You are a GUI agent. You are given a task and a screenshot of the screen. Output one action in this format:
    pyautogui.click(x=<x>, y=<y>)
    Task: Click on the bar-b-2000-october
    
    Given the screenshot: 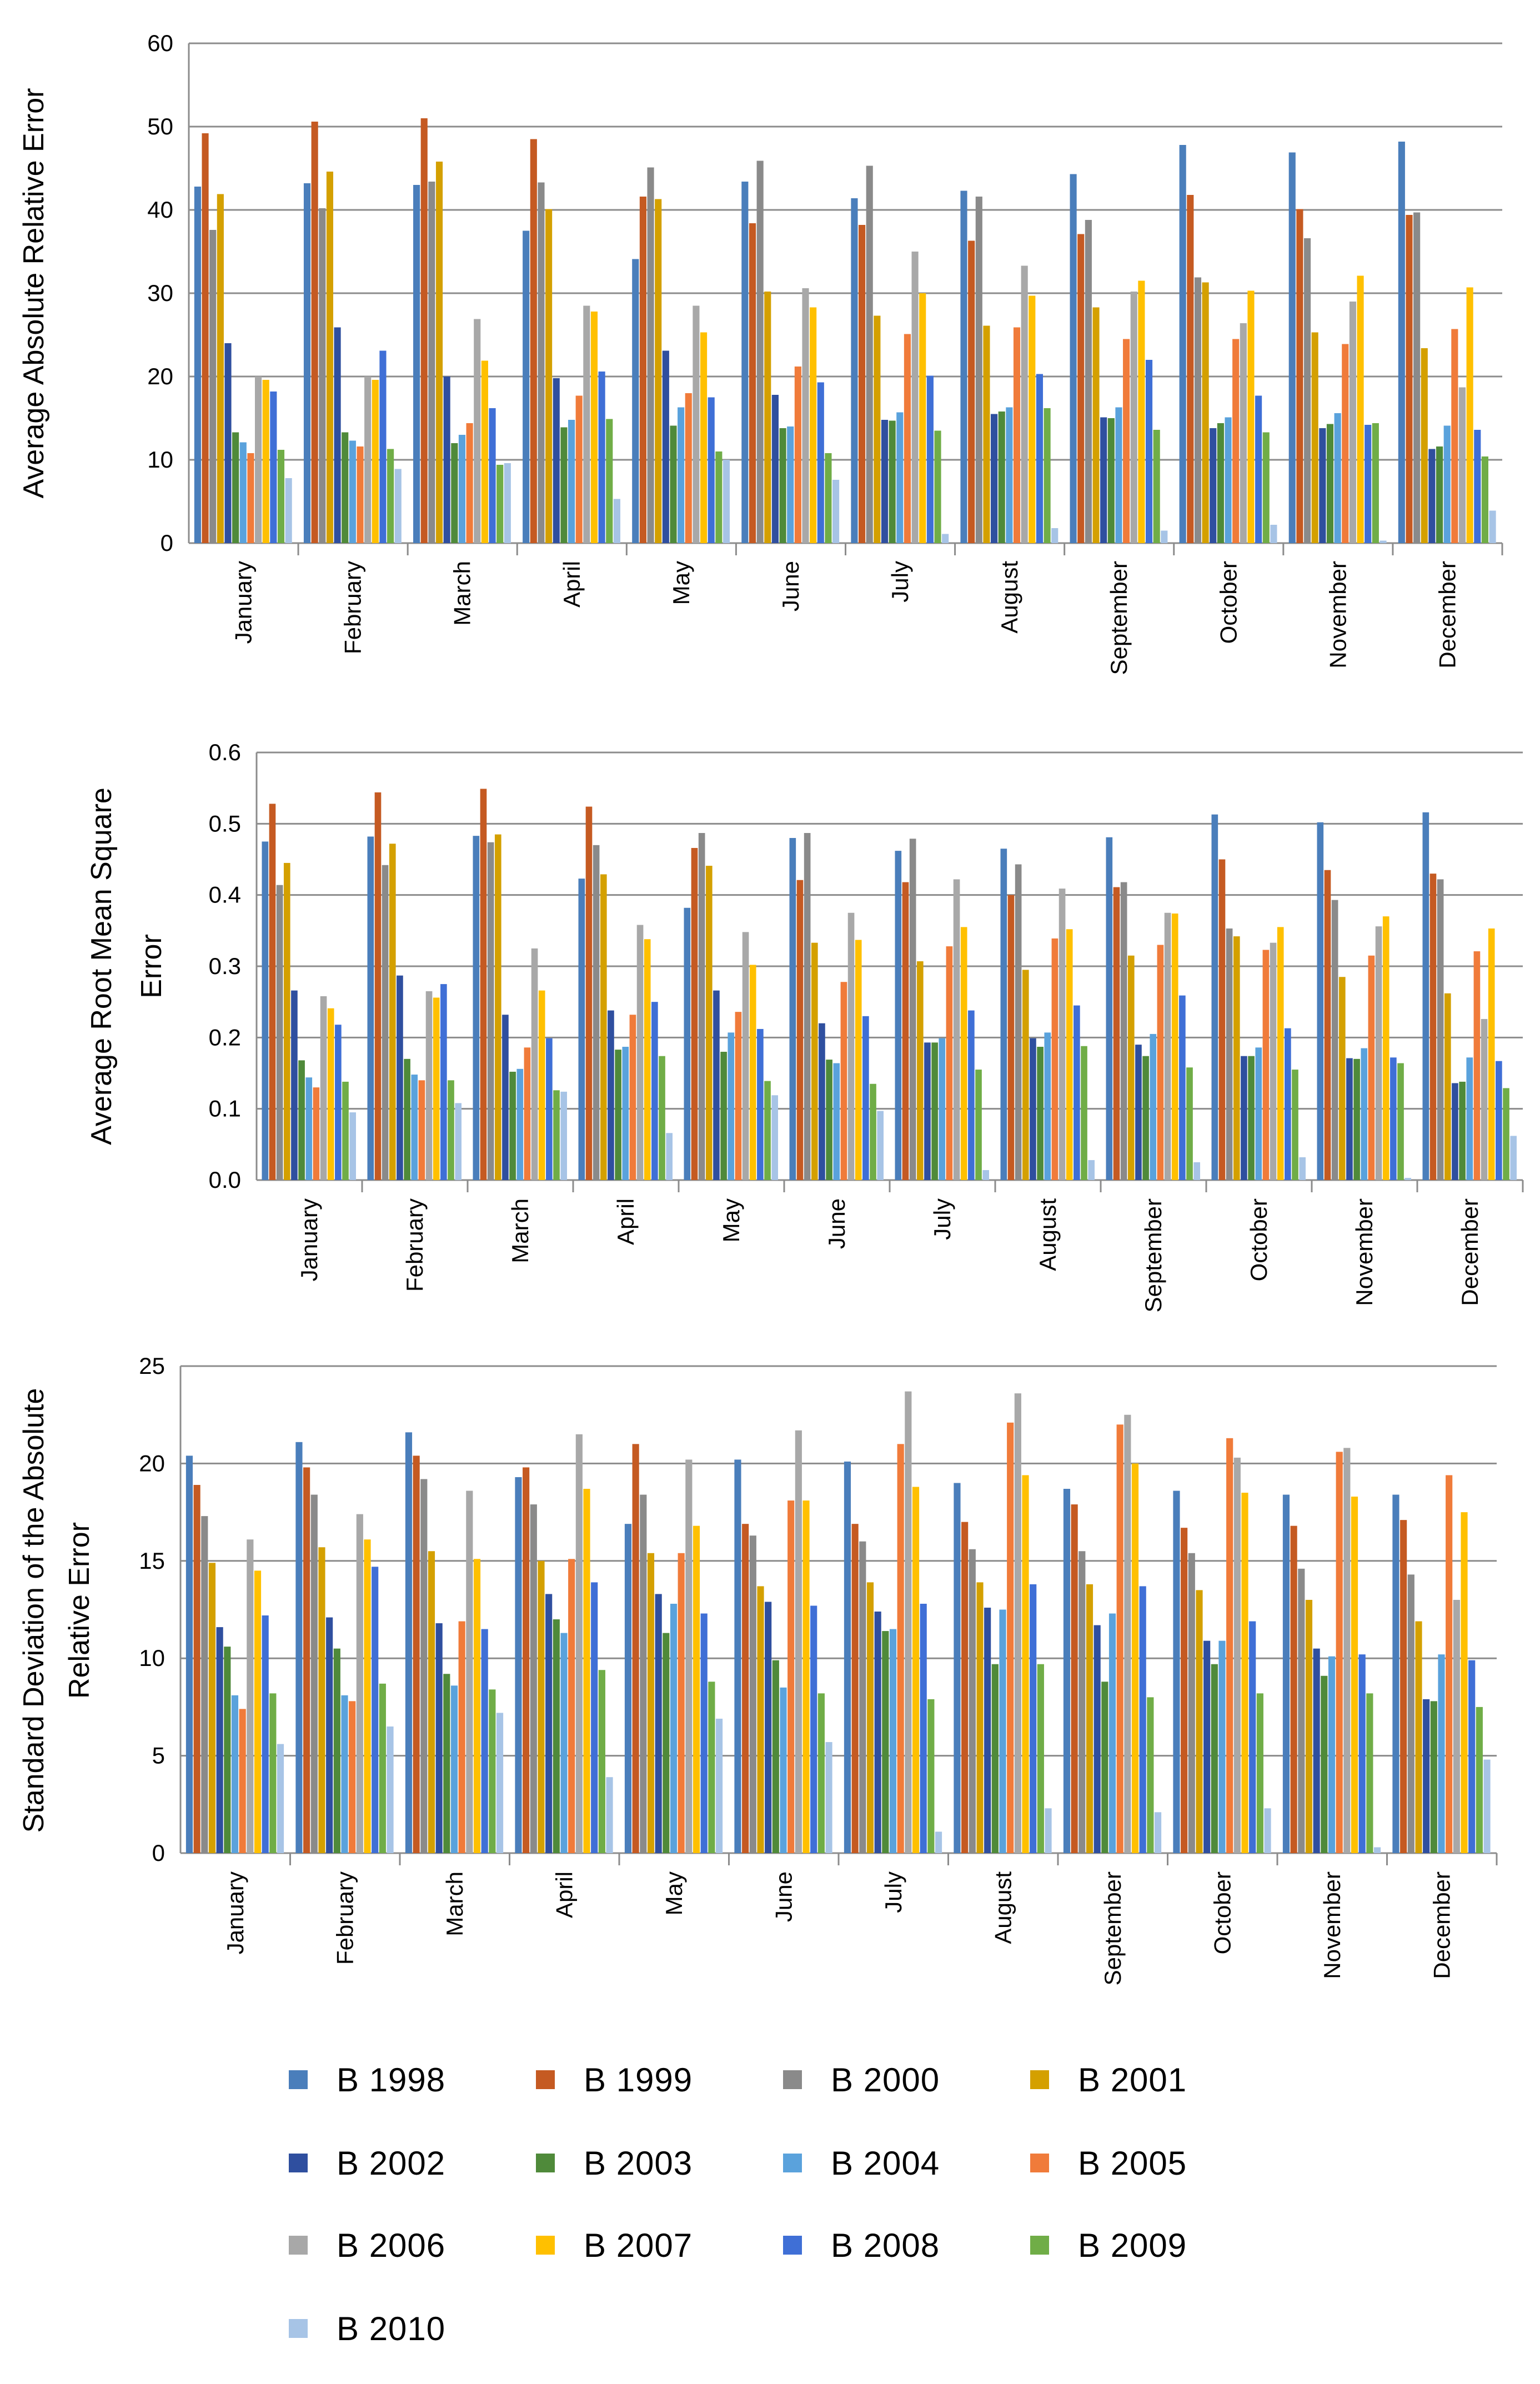 What is the action you would take?
    pyautogui.click(x=1198, y=410)
    